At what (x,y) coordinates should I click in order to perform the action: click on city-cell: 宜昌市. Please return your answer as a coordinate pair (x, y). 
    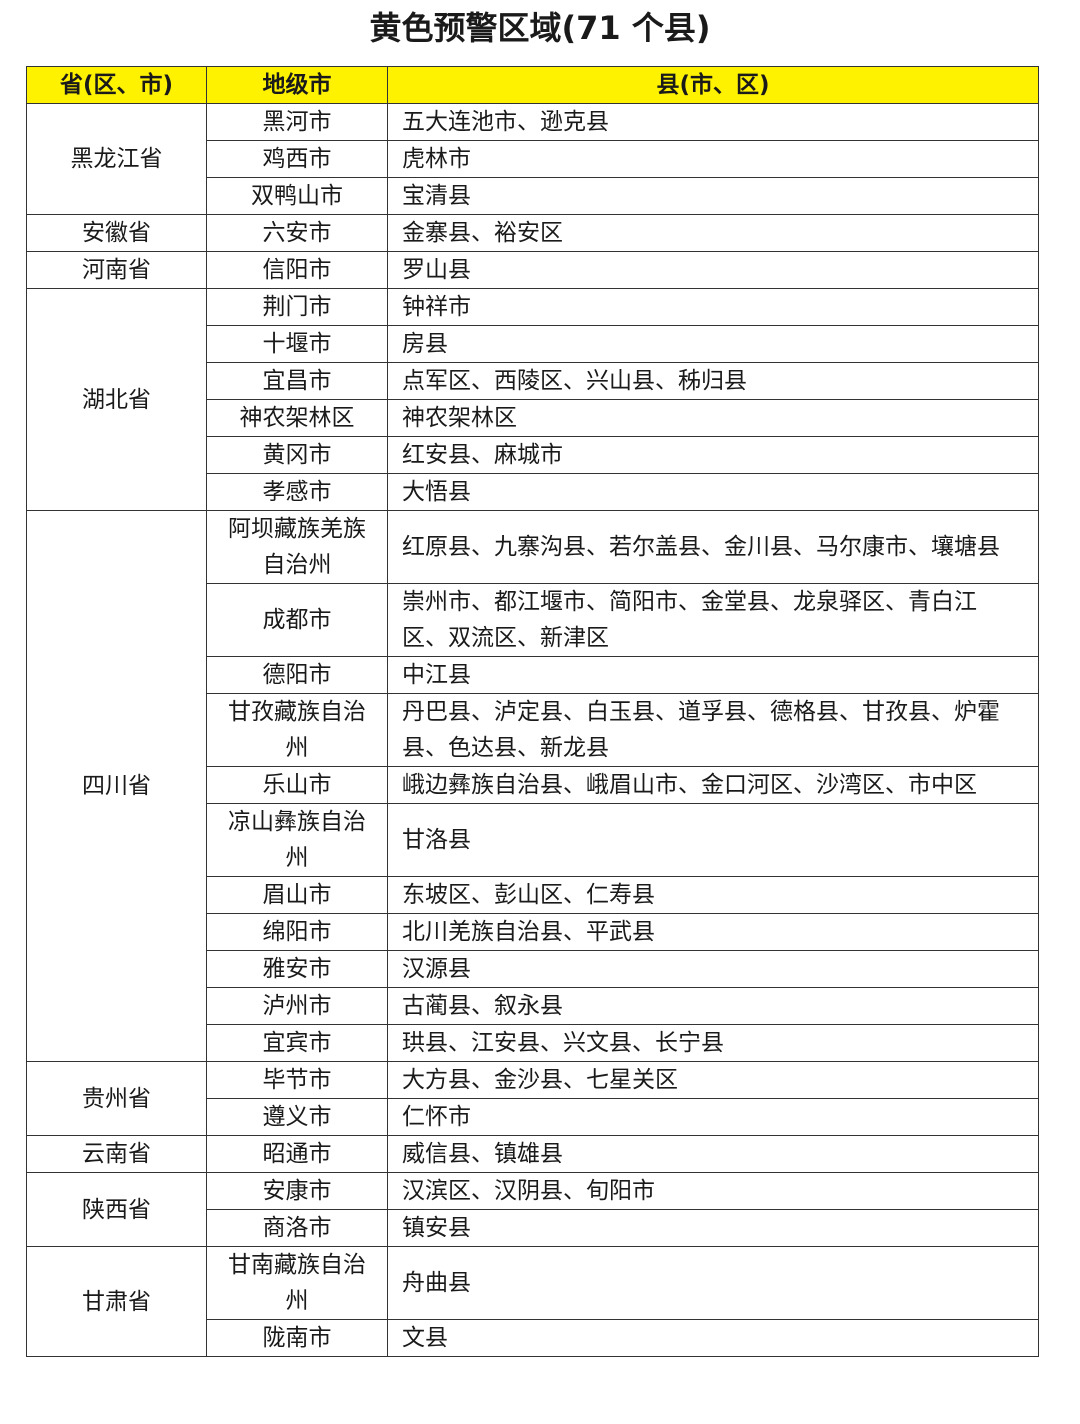
    Looking at the image, I should click on (297, 381).